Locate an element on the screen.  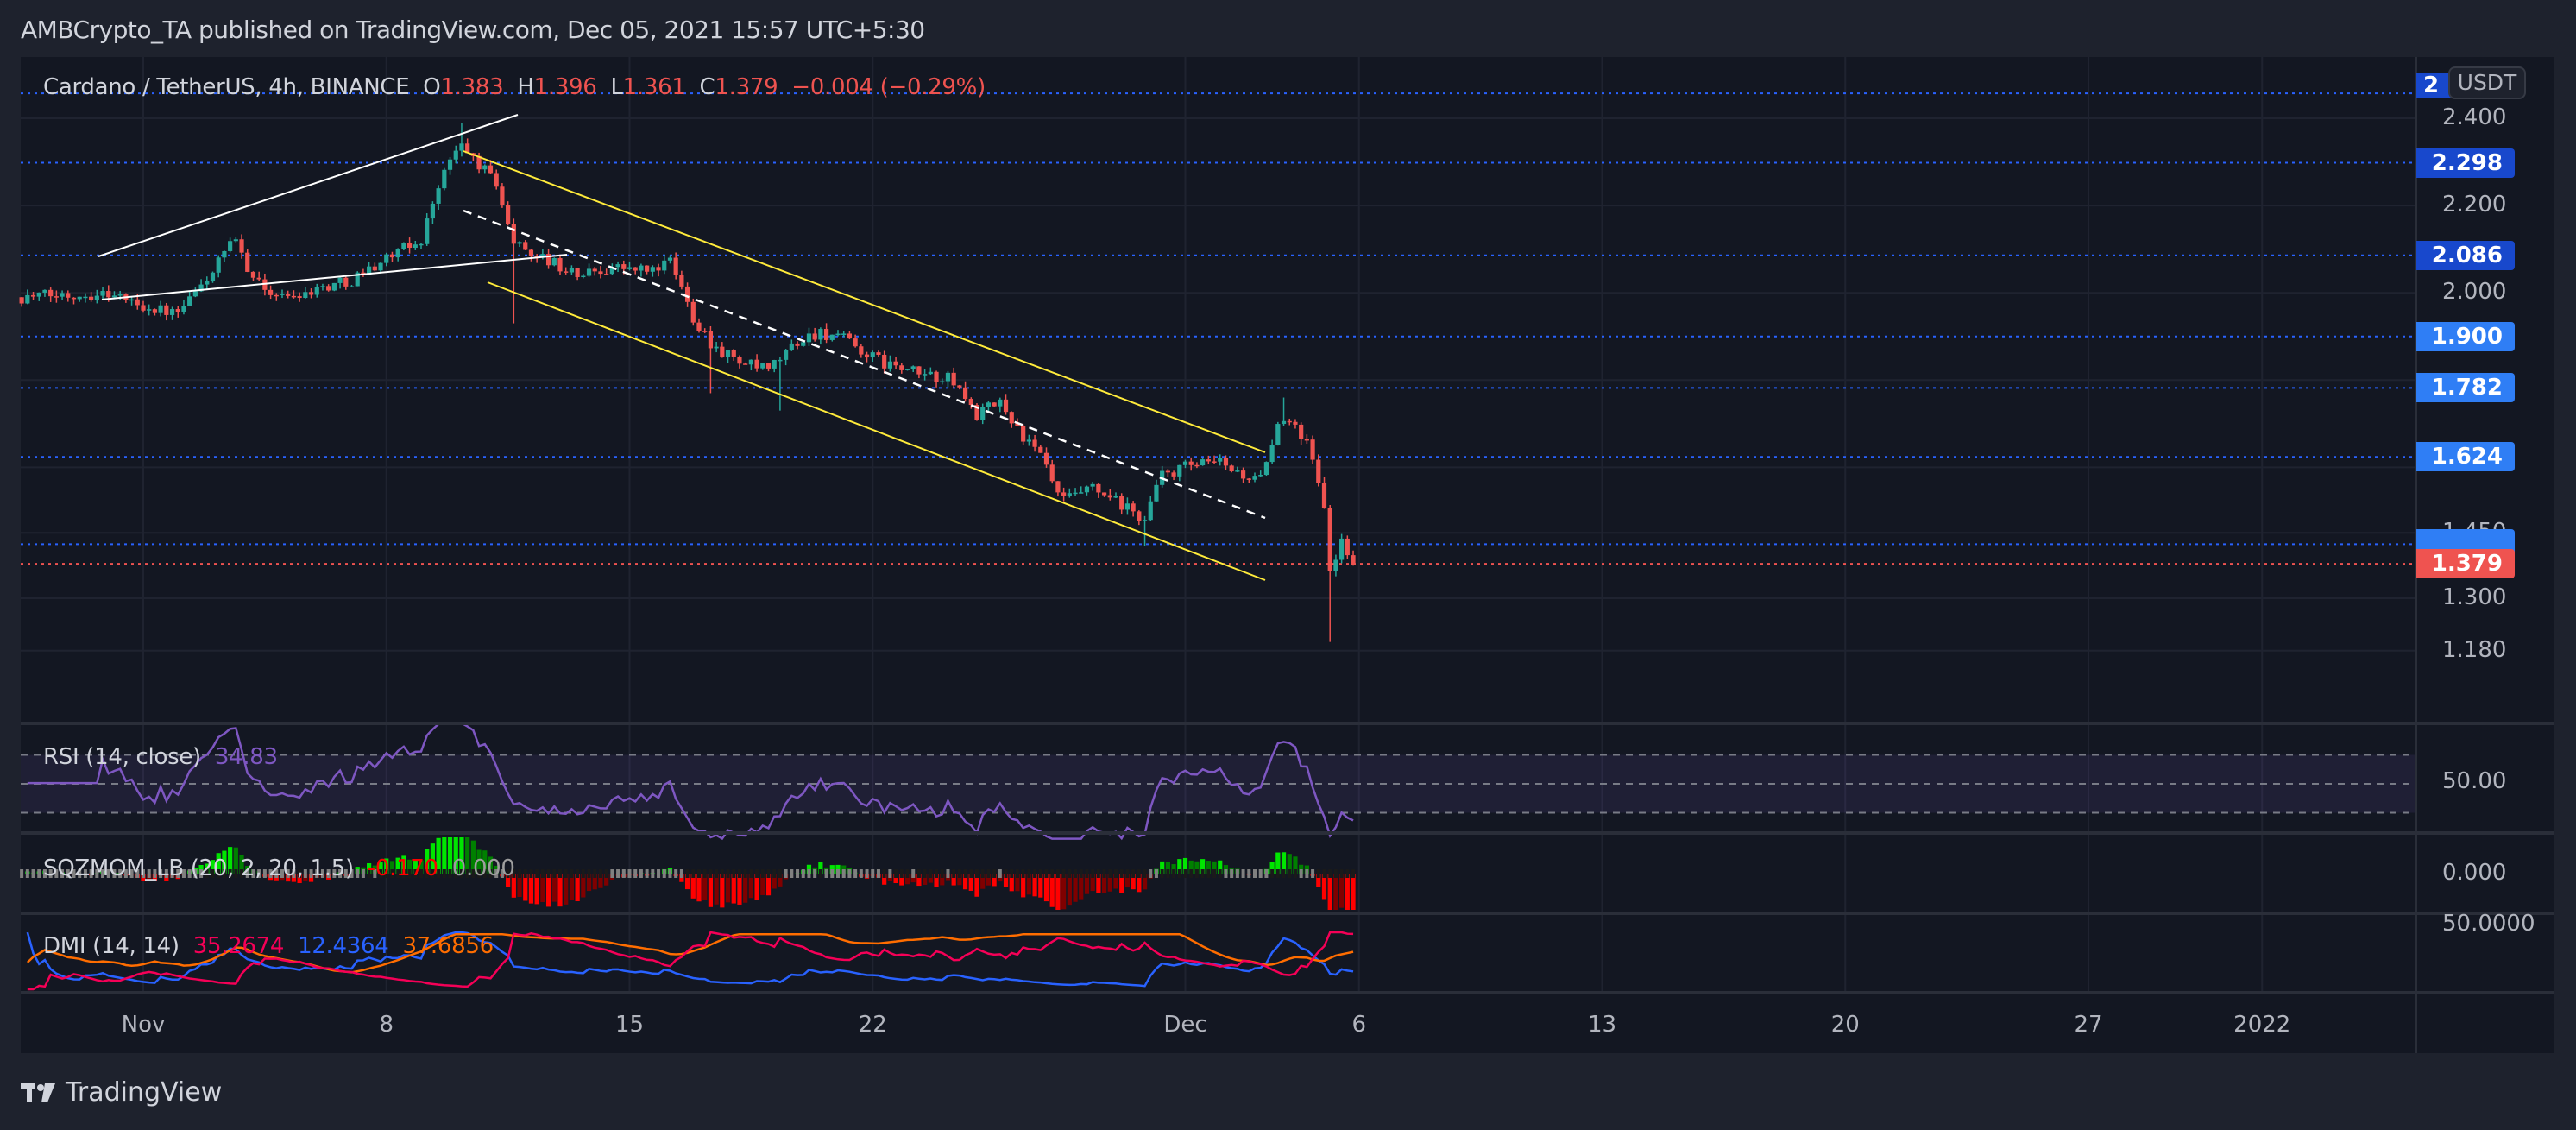
price-level-label: 2.298 is located at coordinates (2466, 163).